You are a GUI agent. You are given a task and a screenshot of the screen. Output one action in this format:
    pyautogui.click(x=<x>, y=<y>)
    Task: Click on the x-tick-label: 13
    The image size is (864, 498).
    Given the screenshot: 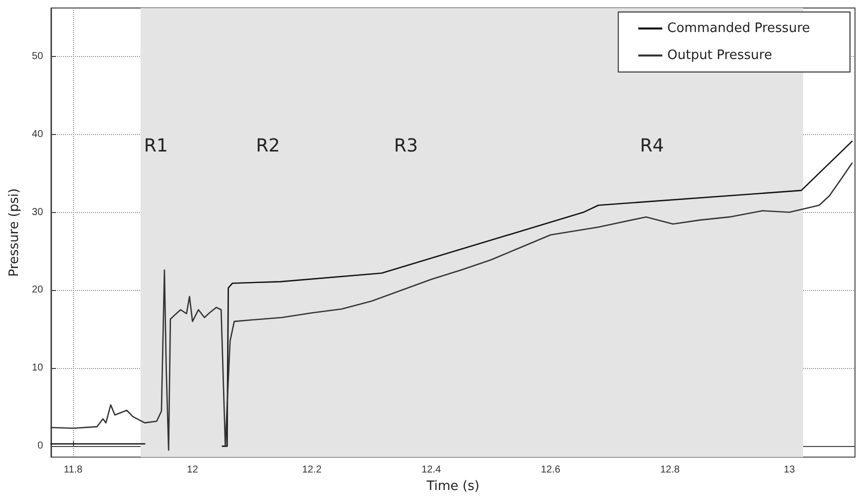 What is the action you would take?
    pyautogui.click(x=790, y=470)
    